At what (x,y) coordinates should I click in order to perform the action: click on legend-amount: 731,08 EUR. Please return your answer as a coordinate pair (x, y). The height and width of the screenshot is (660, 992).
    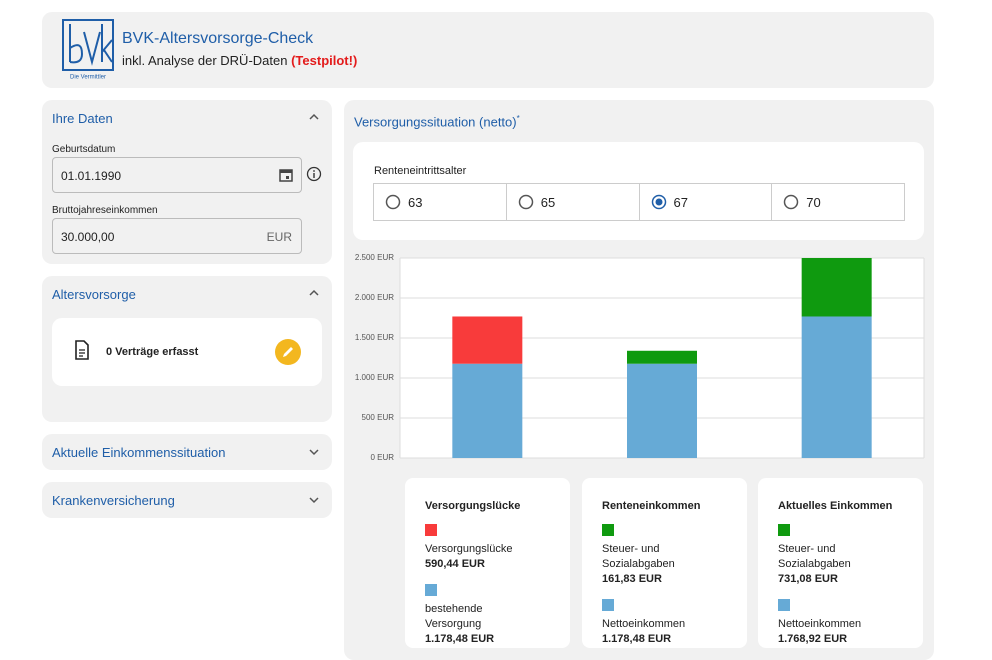
    Looking at the image, I should click on (808, 579).